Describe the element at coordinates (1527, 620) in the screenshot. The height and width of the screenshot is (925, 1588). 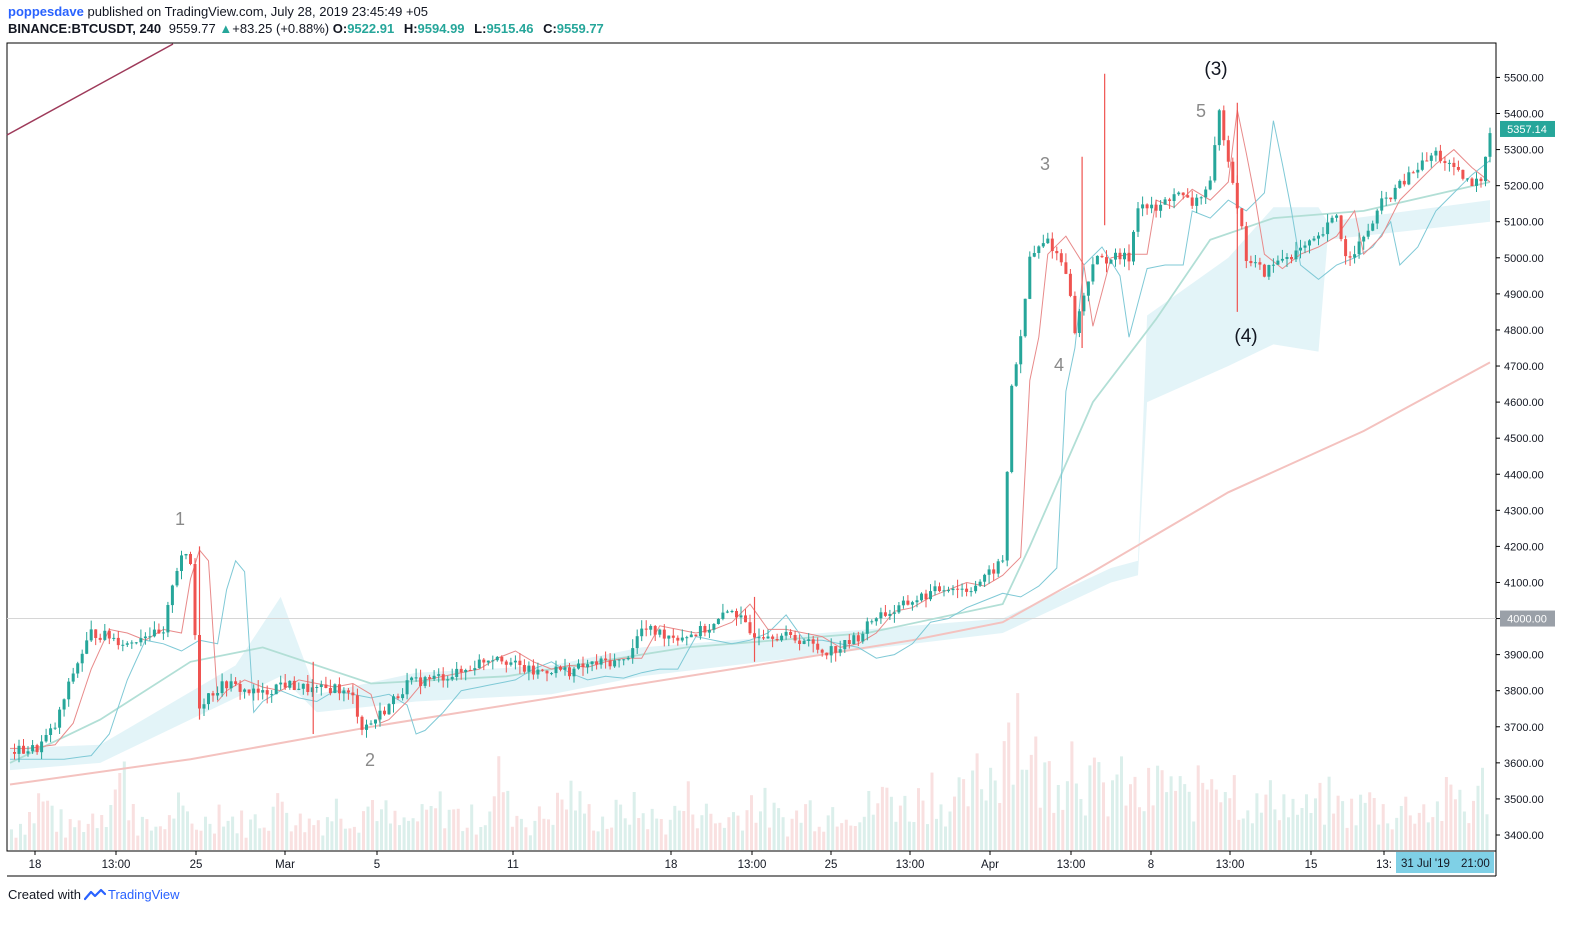
I see `level-marker-label: 4000.00` at that location.